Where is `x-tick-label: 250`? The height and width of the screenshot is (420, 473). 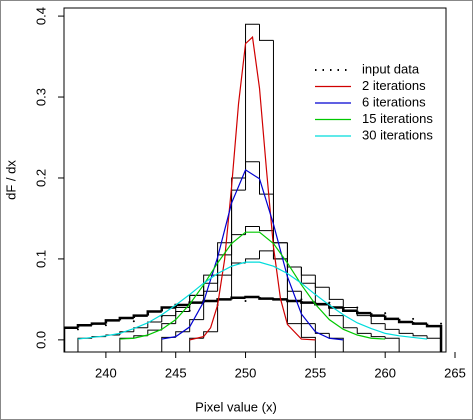 x-tick-label: 250 is located at coordinates (246, 372).